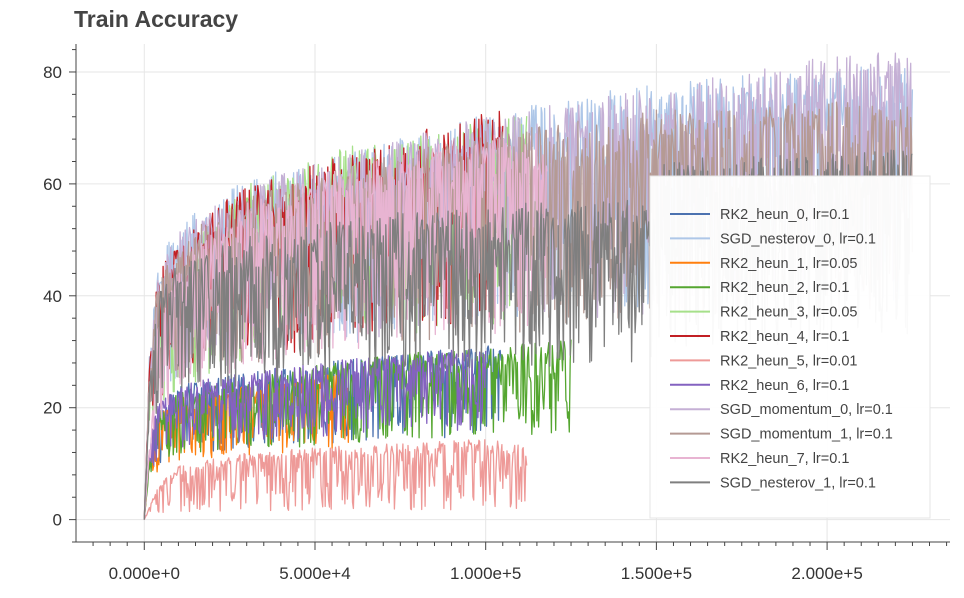  I want to click on x-tick-label: 1.000e+5, so click(485, 573).